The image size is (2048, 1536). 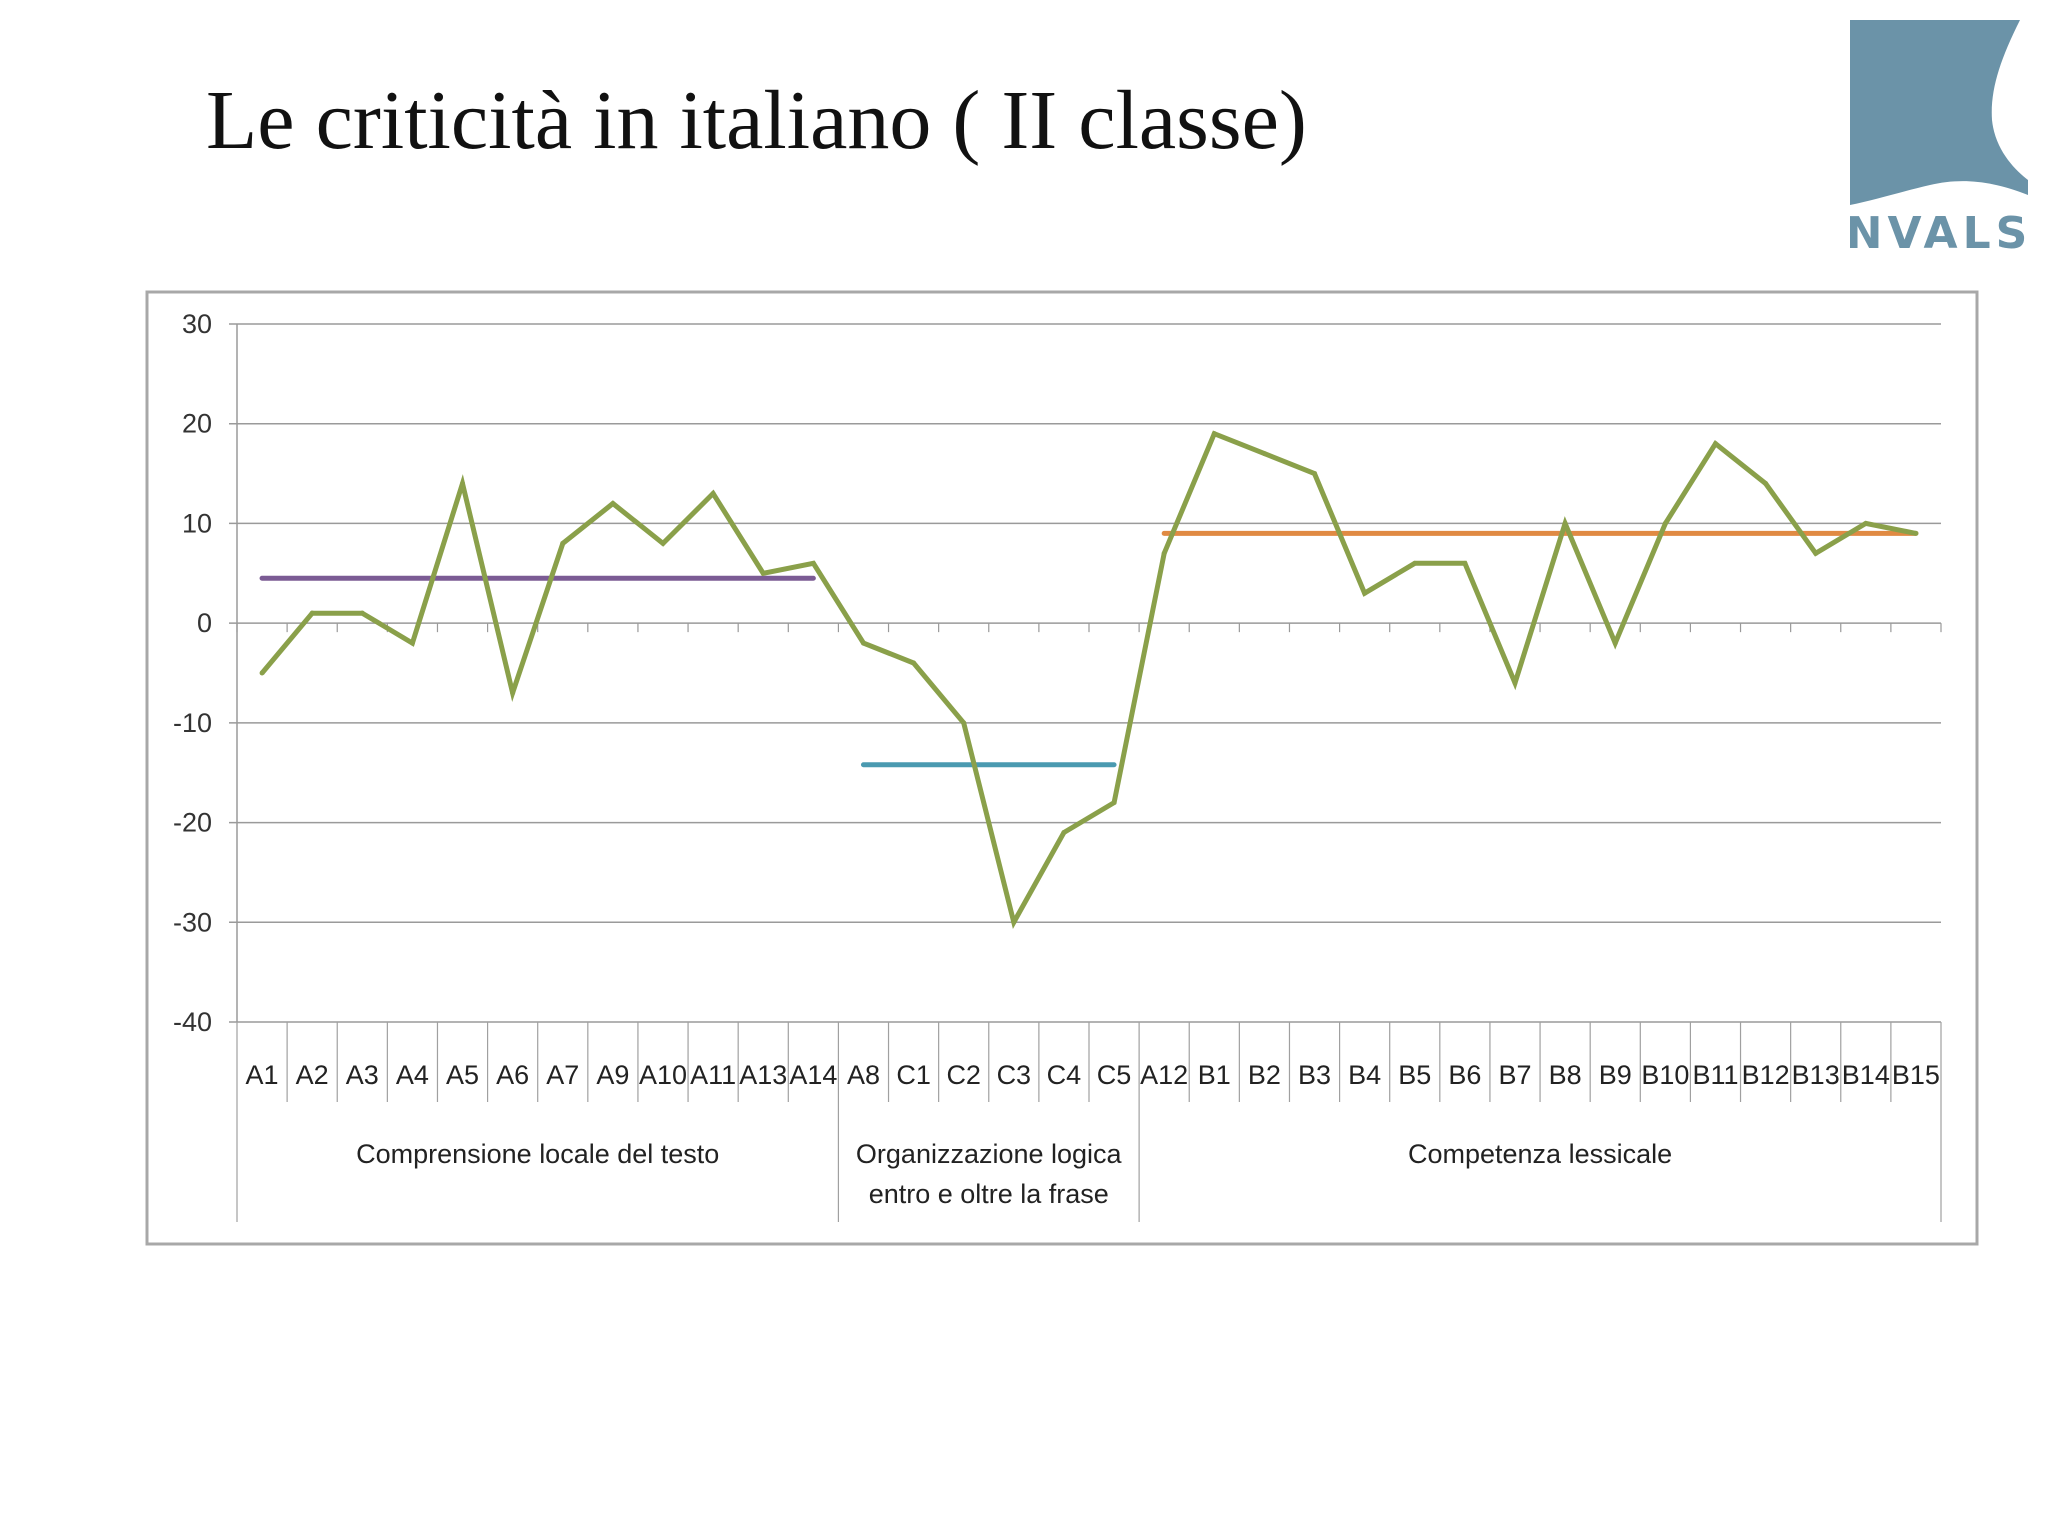 I want to click on x-tick-label: B12, so click(x=1766, y=1075).